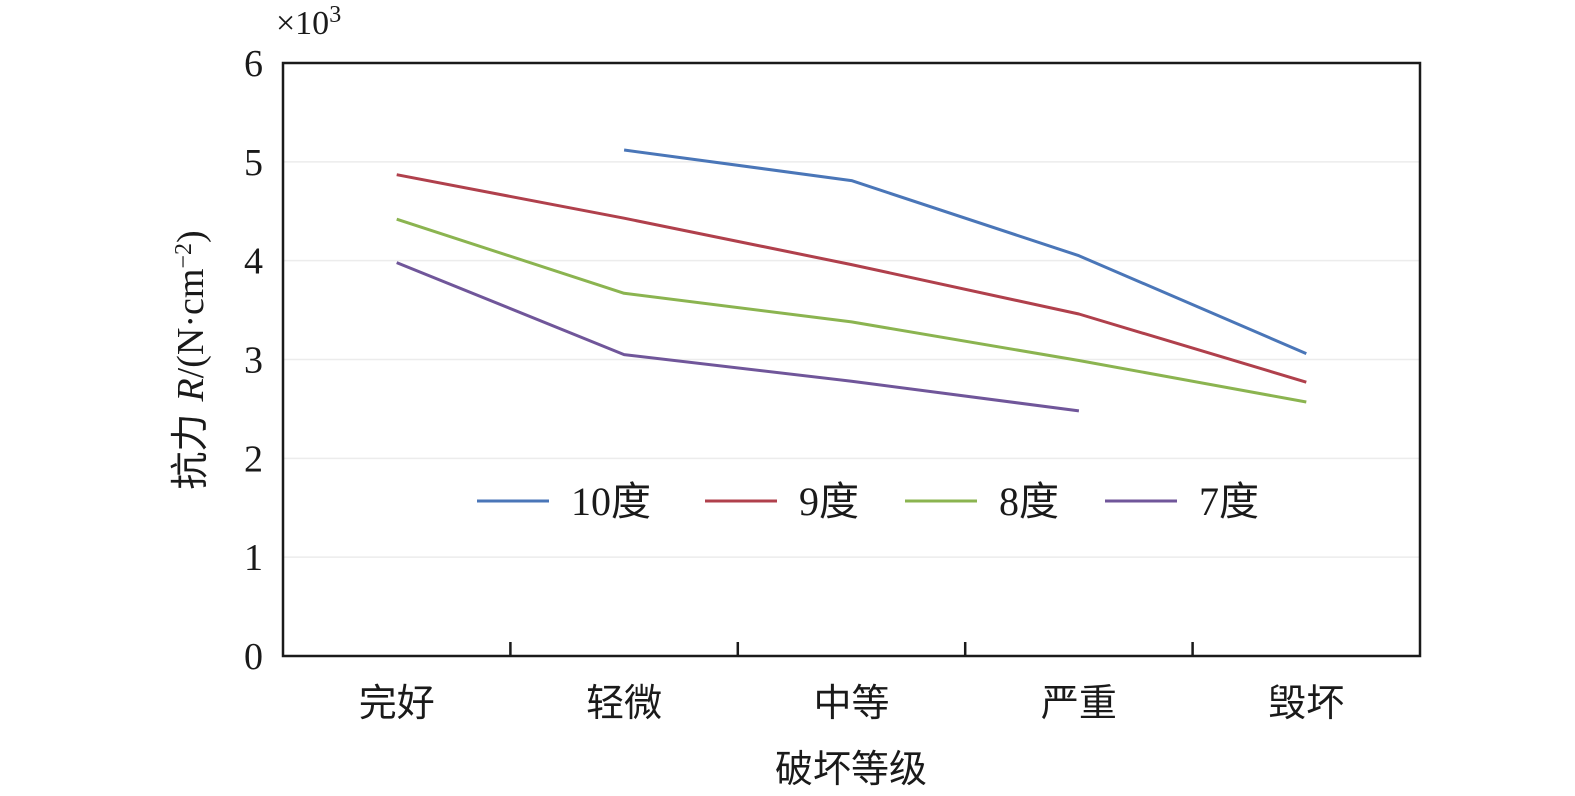  Describe the element at coordinates (191, 390) in the screenshot. I see `y-axis-title-symbol: R` at that location.